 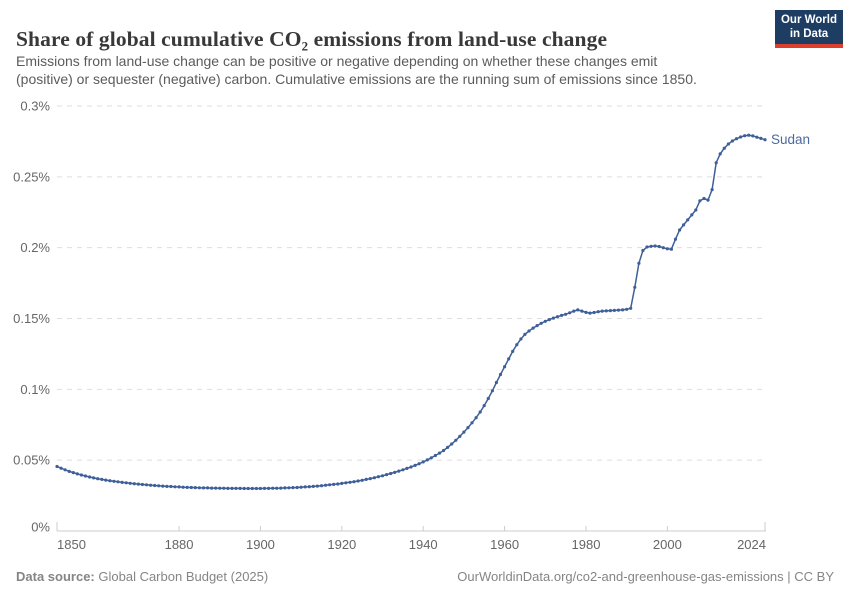 I want to click on data-point-sudan-1964, so click(x=521, y=339).